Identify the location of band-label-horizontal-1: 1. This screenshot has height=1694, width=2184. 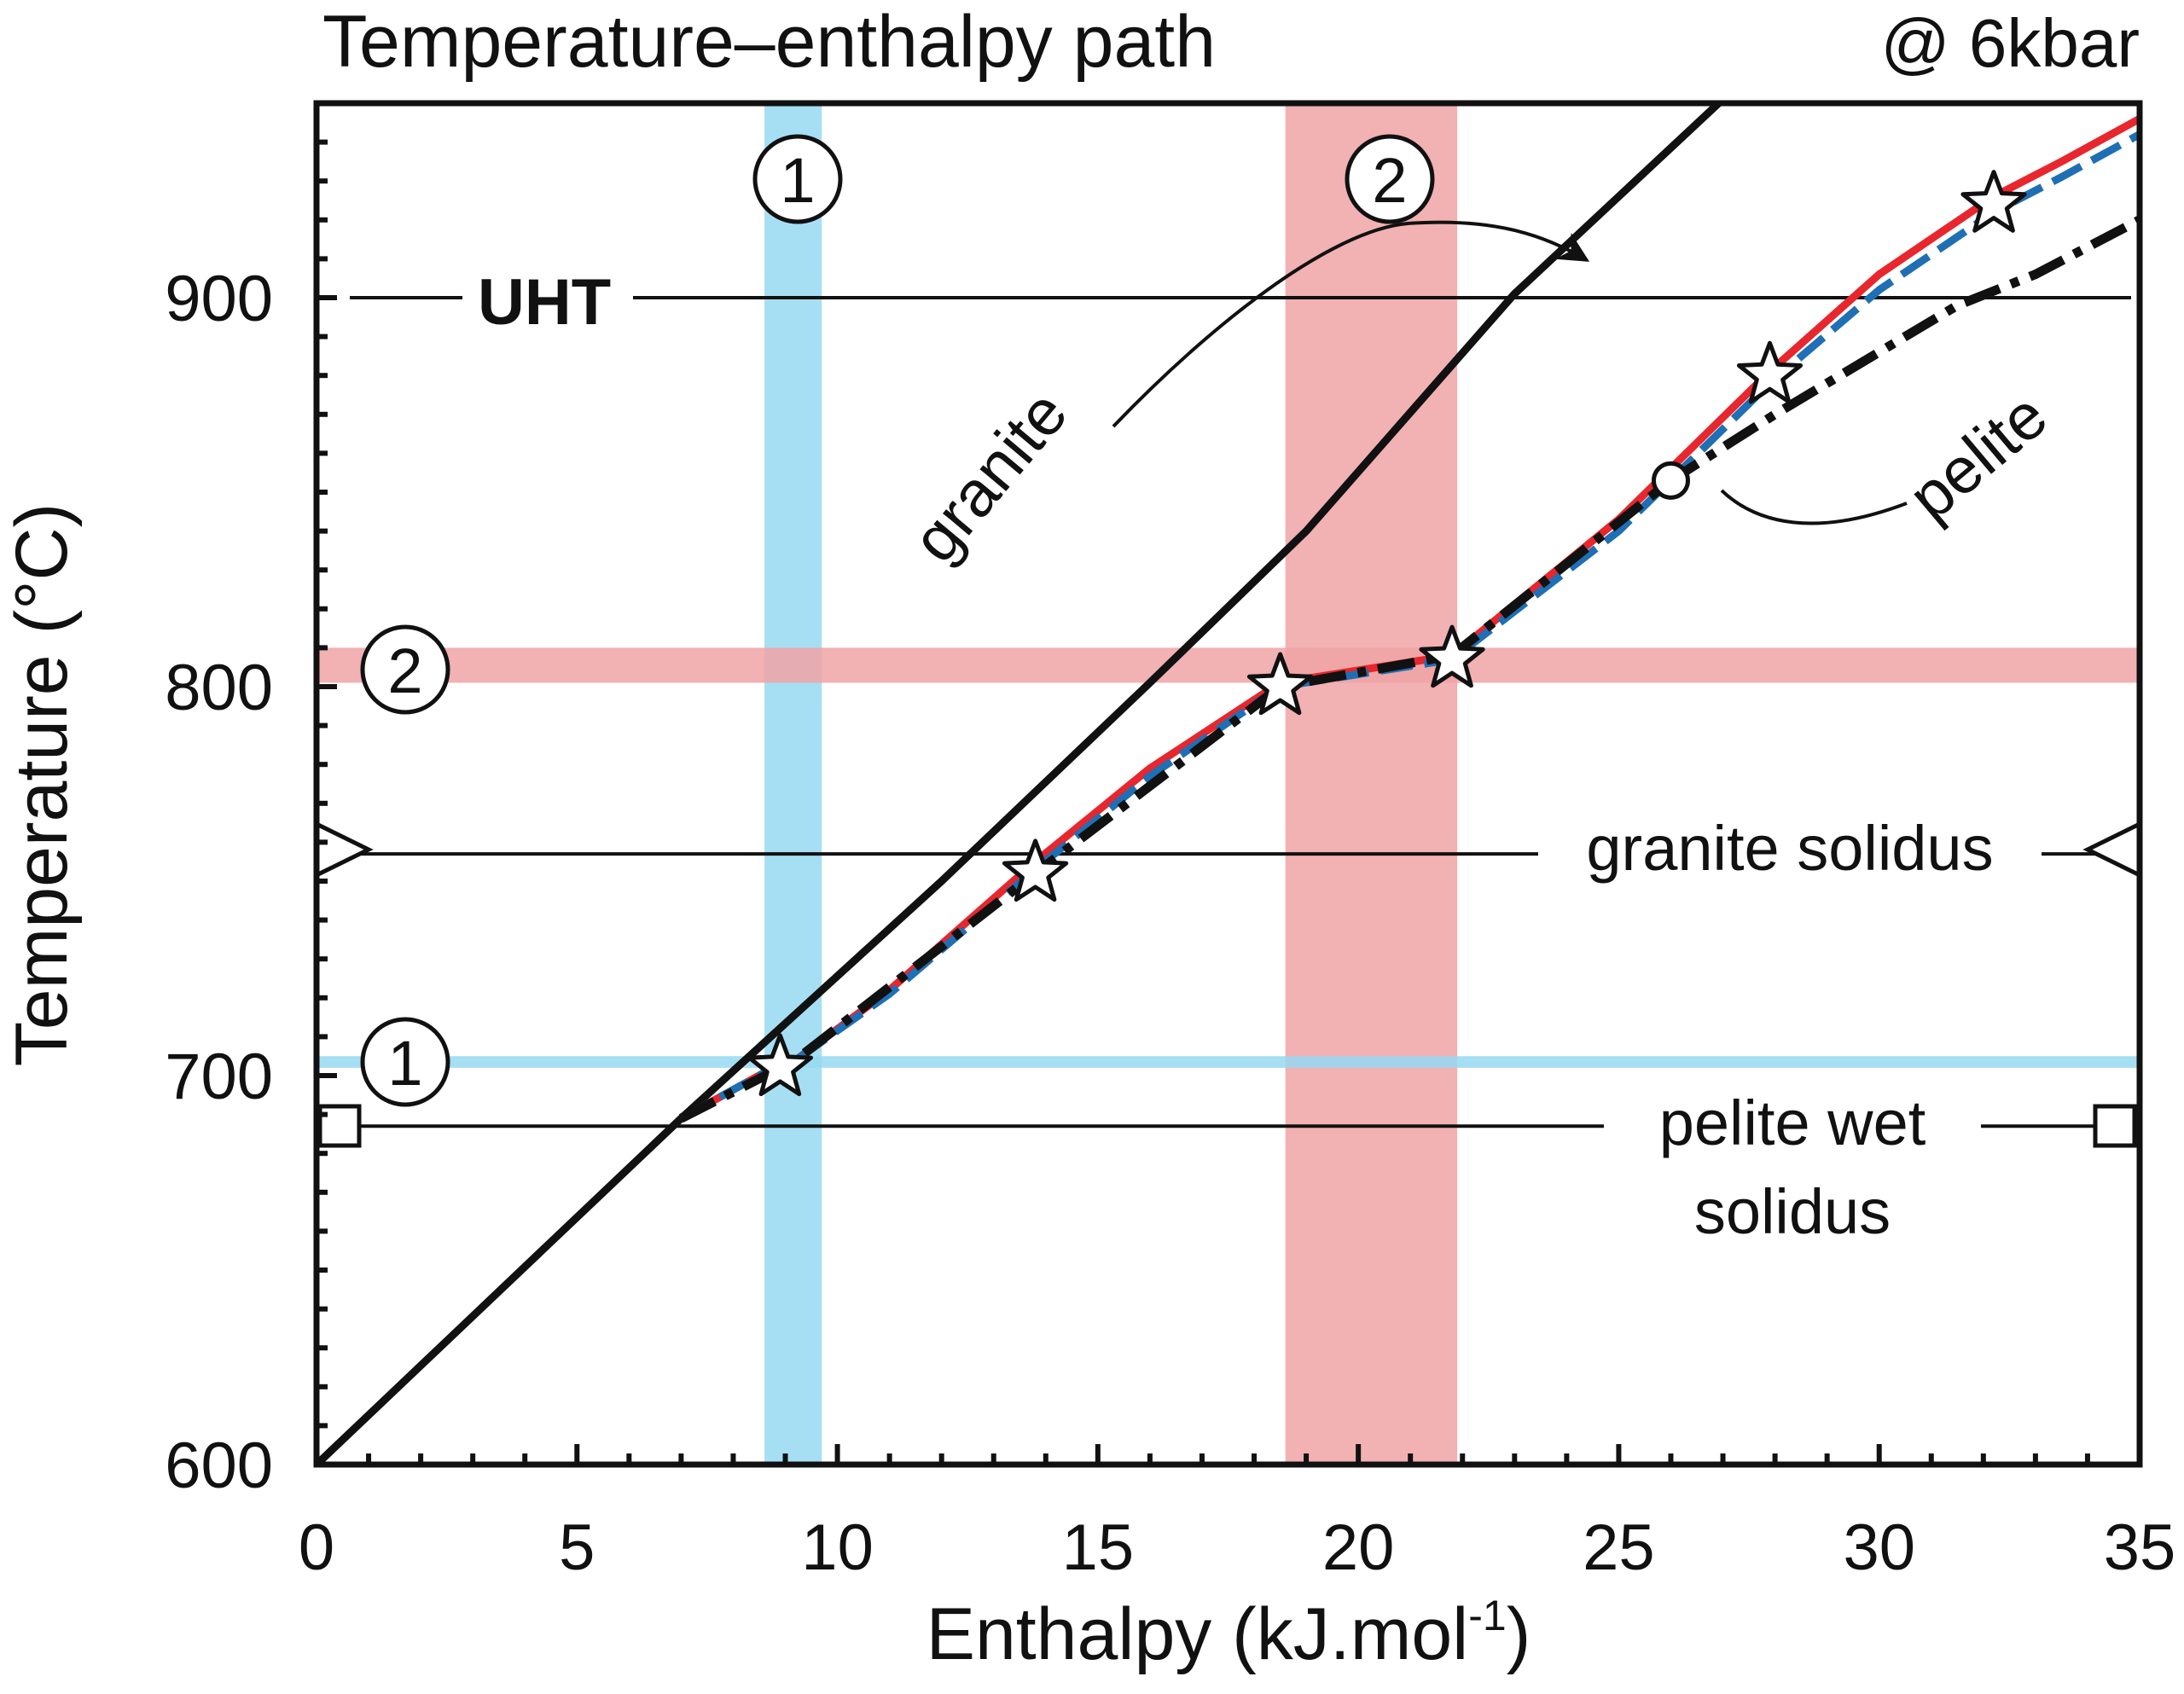
(405, 1062).